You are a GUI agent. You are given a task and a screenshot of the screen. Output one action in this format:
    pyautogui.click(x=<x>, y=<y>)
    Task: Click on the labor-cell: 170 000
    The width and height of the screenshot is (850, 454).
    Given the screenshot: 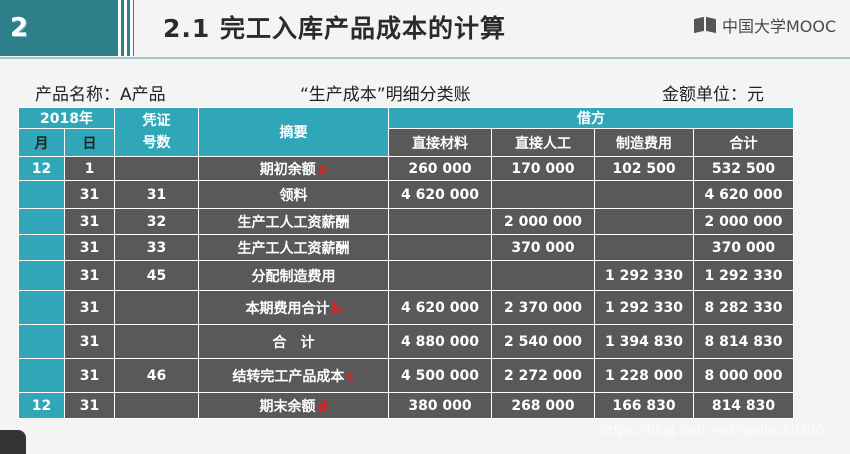 What is the action you would take?
    pyautogui.click(x=543, y=168)
    